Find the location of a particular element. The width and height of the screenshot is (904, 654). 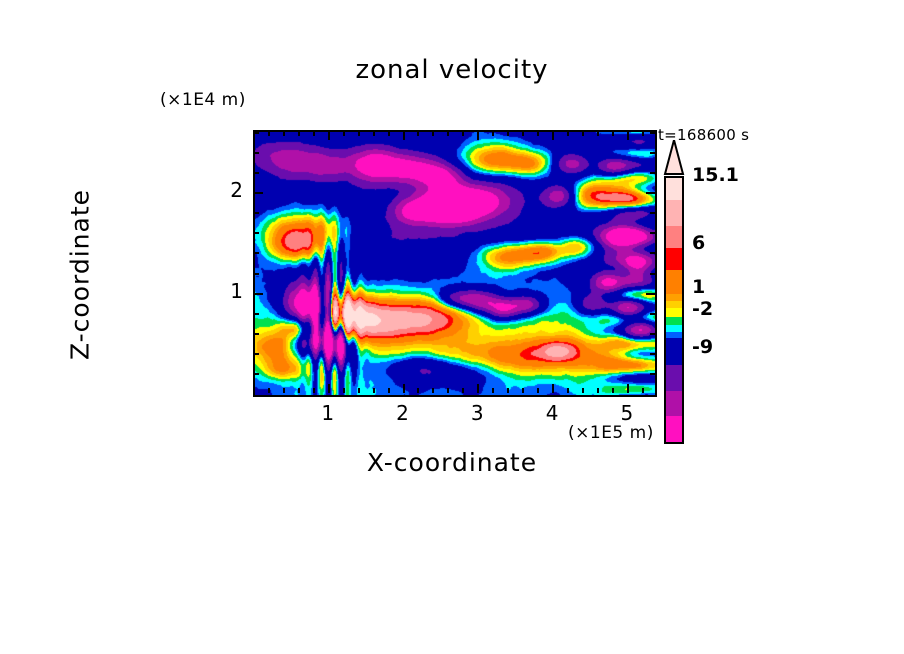

x-axis-tick-label: 3 is located at coordinates (477, 413).